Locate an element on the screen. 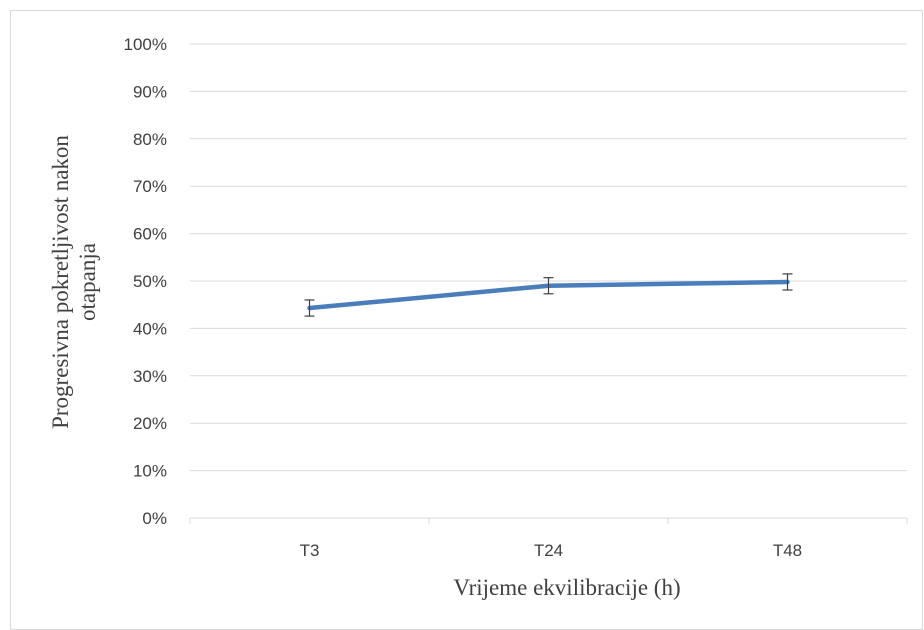 The image size is (924, 630). x-tick-label: T24 is located at coordinates (548, 550).